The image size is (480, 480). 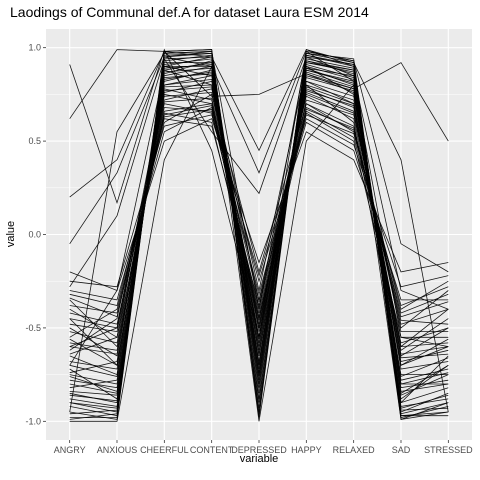 I want to click on x-tick-label: ANGRY, so click(x=70, y=450).